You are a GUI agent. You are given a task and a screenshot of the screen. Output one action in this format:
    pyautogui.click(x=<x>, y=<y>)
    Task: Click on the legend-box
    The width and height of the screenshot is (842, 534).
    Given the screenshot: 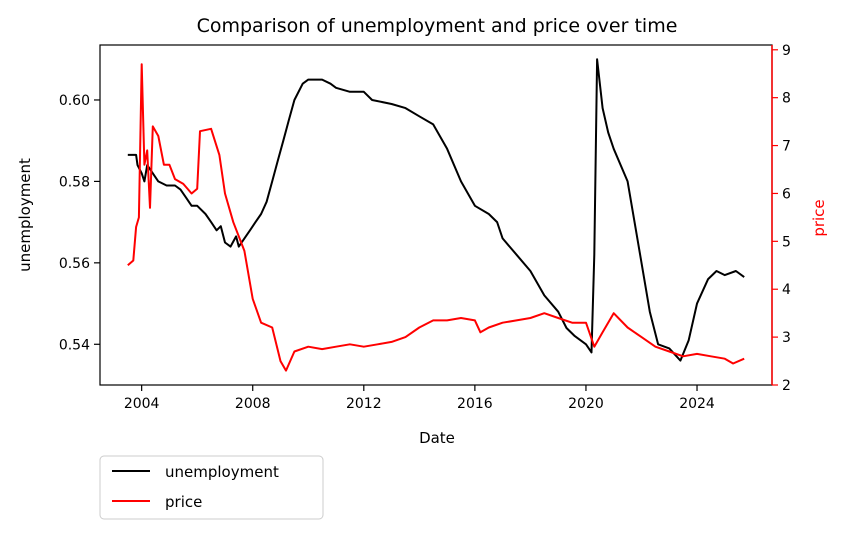 What is the action you would take?
    pyautogui.click(x=211, y=487)
    